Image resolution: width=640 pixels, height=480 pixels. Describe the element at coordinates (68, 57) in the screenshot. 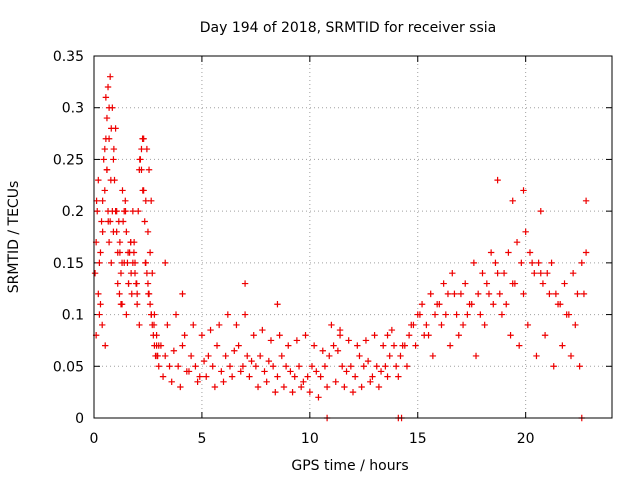

I see `y-tick-label: 0.35` at that location.